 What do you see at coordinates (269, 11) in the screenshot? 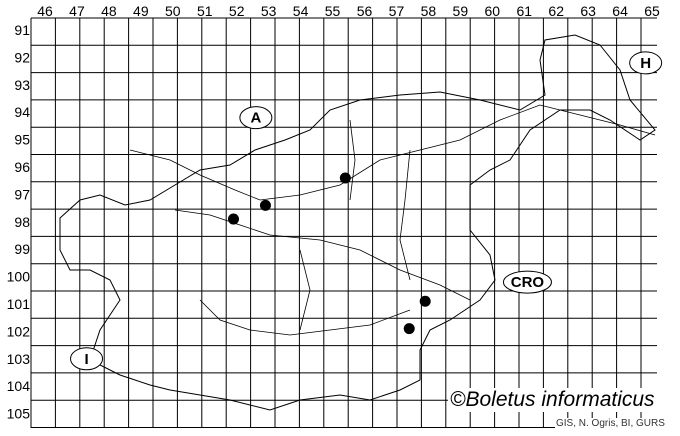
I see `column-label: 53` at bounding box center [269, 11].